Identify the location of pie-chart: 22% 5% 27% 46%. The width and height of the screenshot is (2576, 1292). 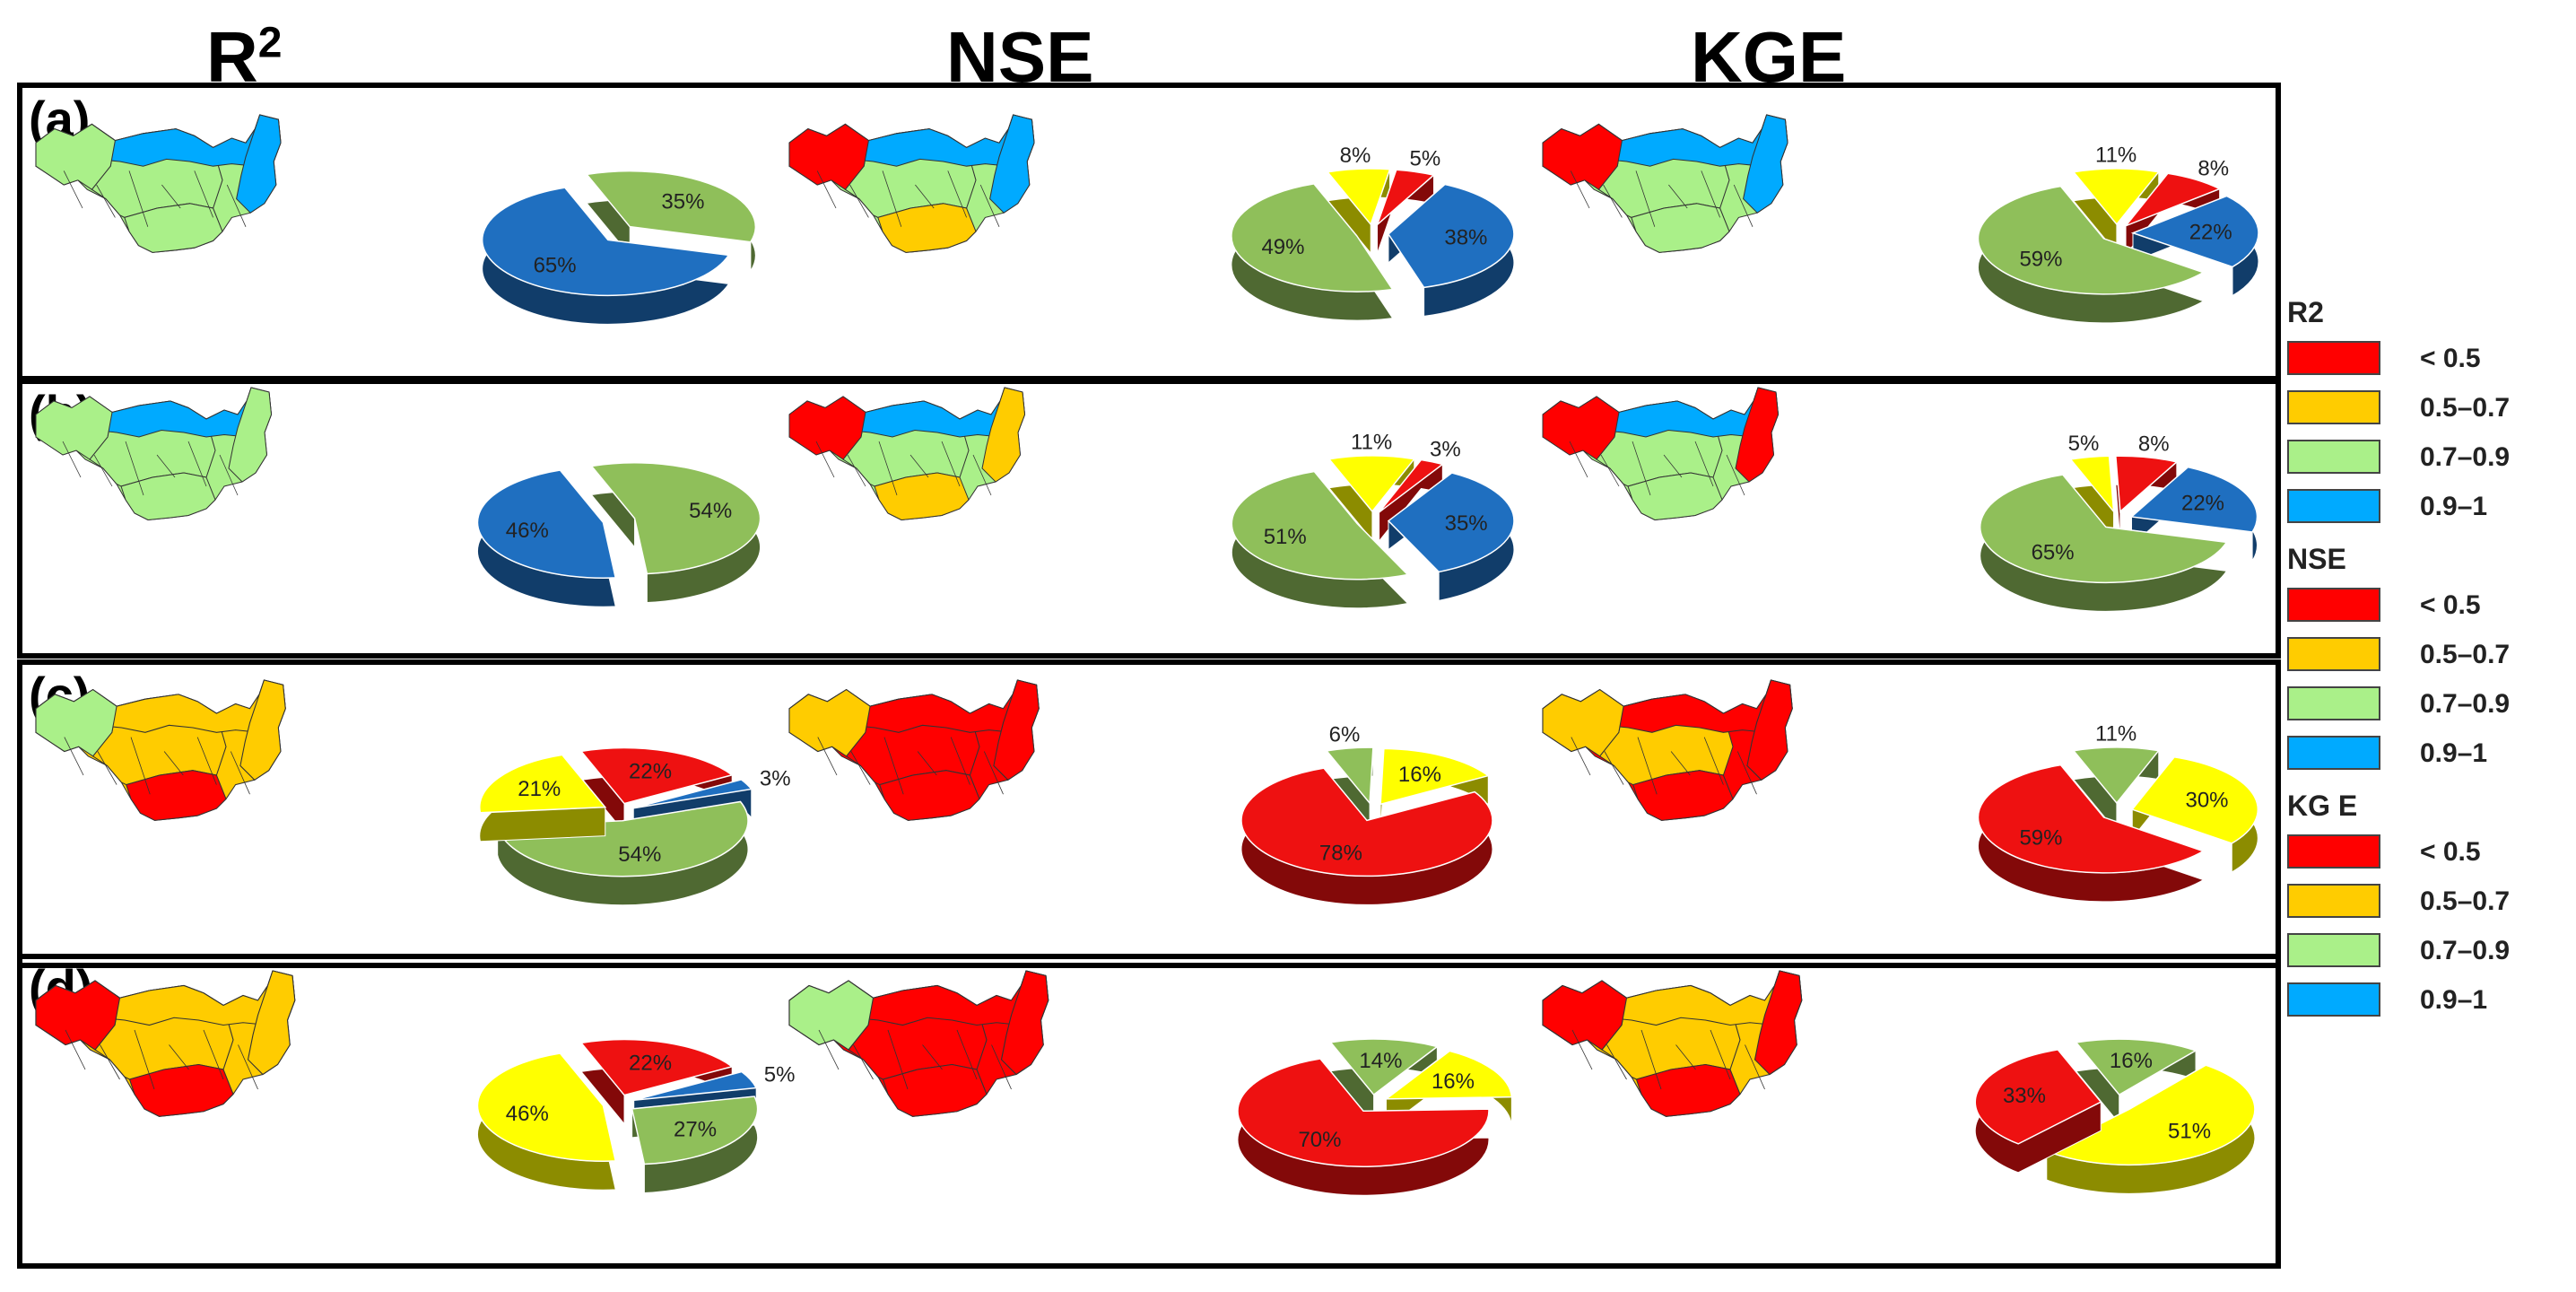
(636, 1116).